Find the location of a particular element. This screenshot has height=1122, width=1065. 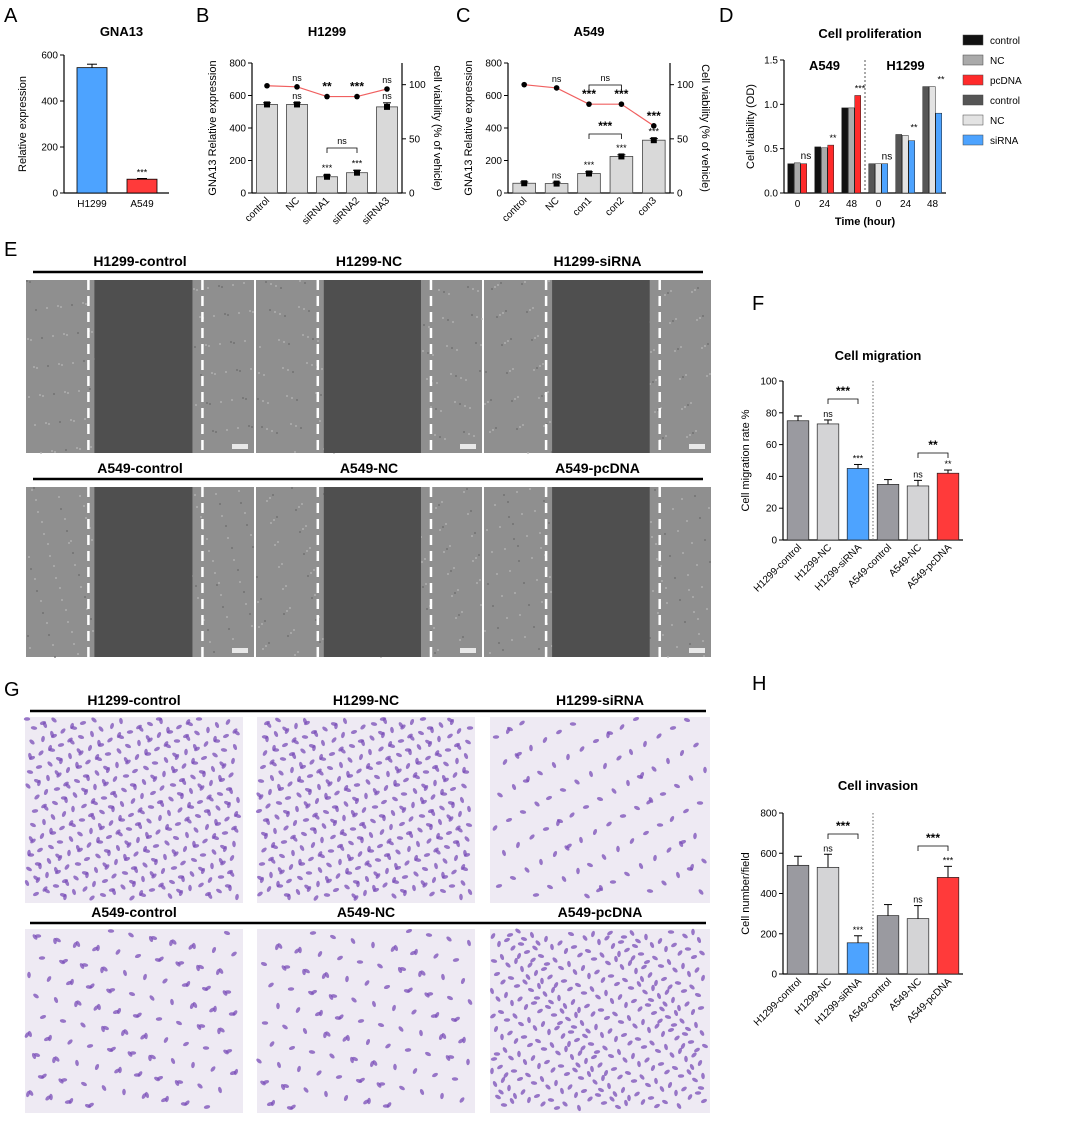

legend-label: NC is located at coordinates (997, 121).